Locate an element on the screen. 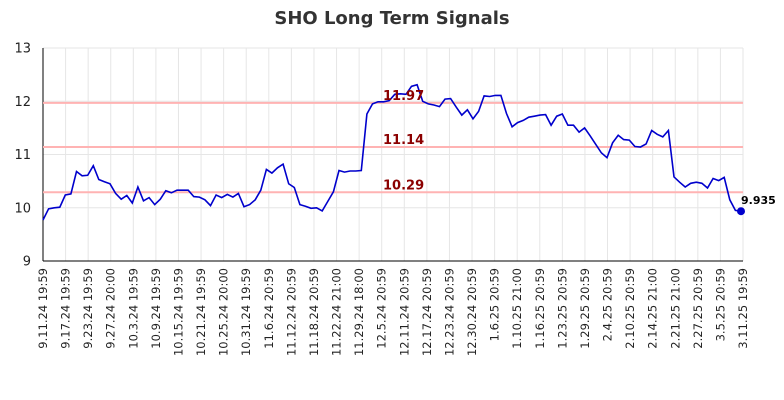  x-tick-label: 9.23.24 19:59 is located at coordinates (88, 308).